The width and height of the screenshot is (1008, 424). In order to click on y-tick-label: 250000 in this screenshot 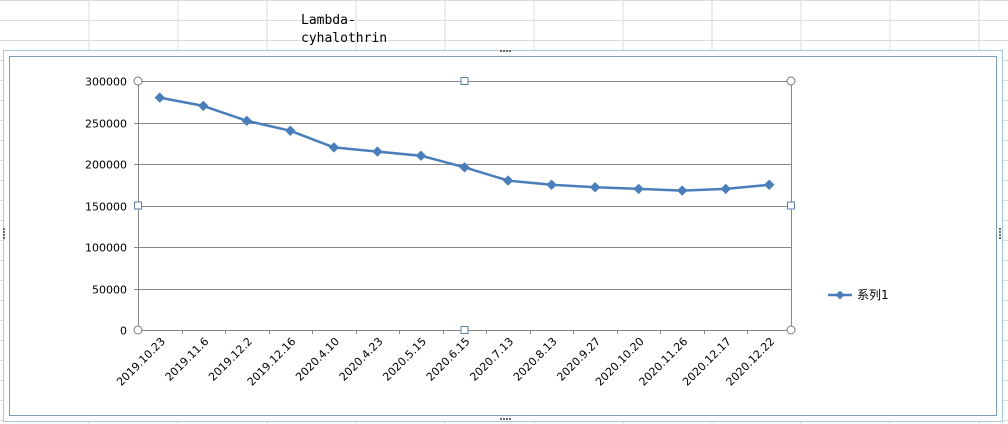, I will do `click(106, 124)`.